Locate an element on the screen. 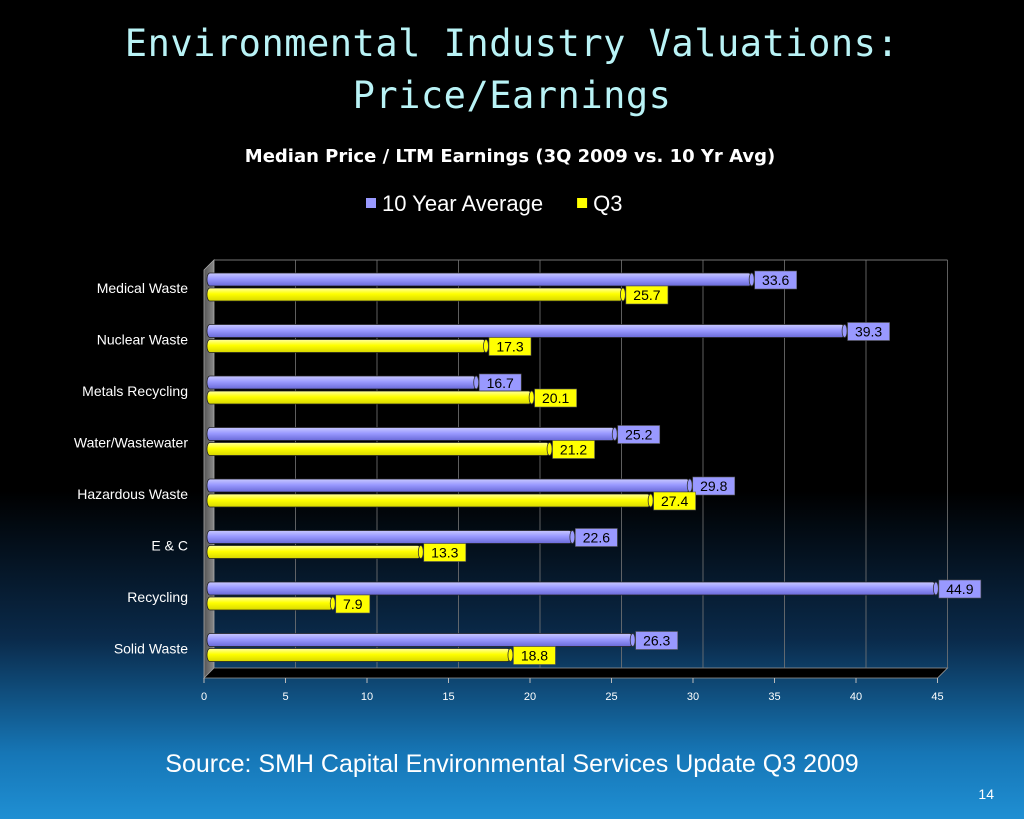  bar-10-year-average-water-wastewater is located at coordinates (411, 434).